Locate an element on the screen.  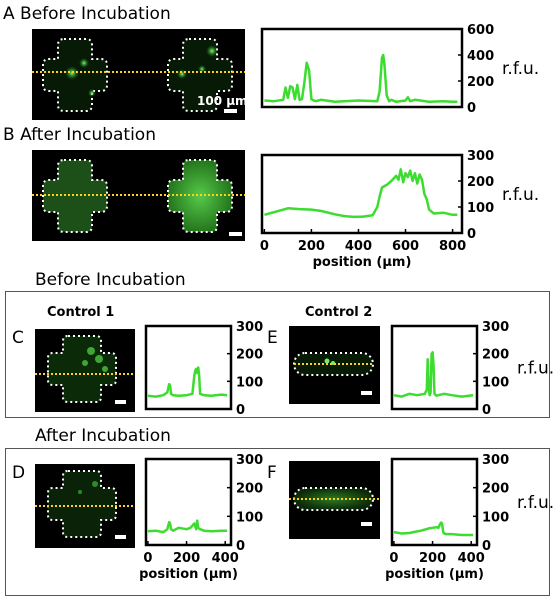
panel-e-micrograph is located at coordinates (334, 365).